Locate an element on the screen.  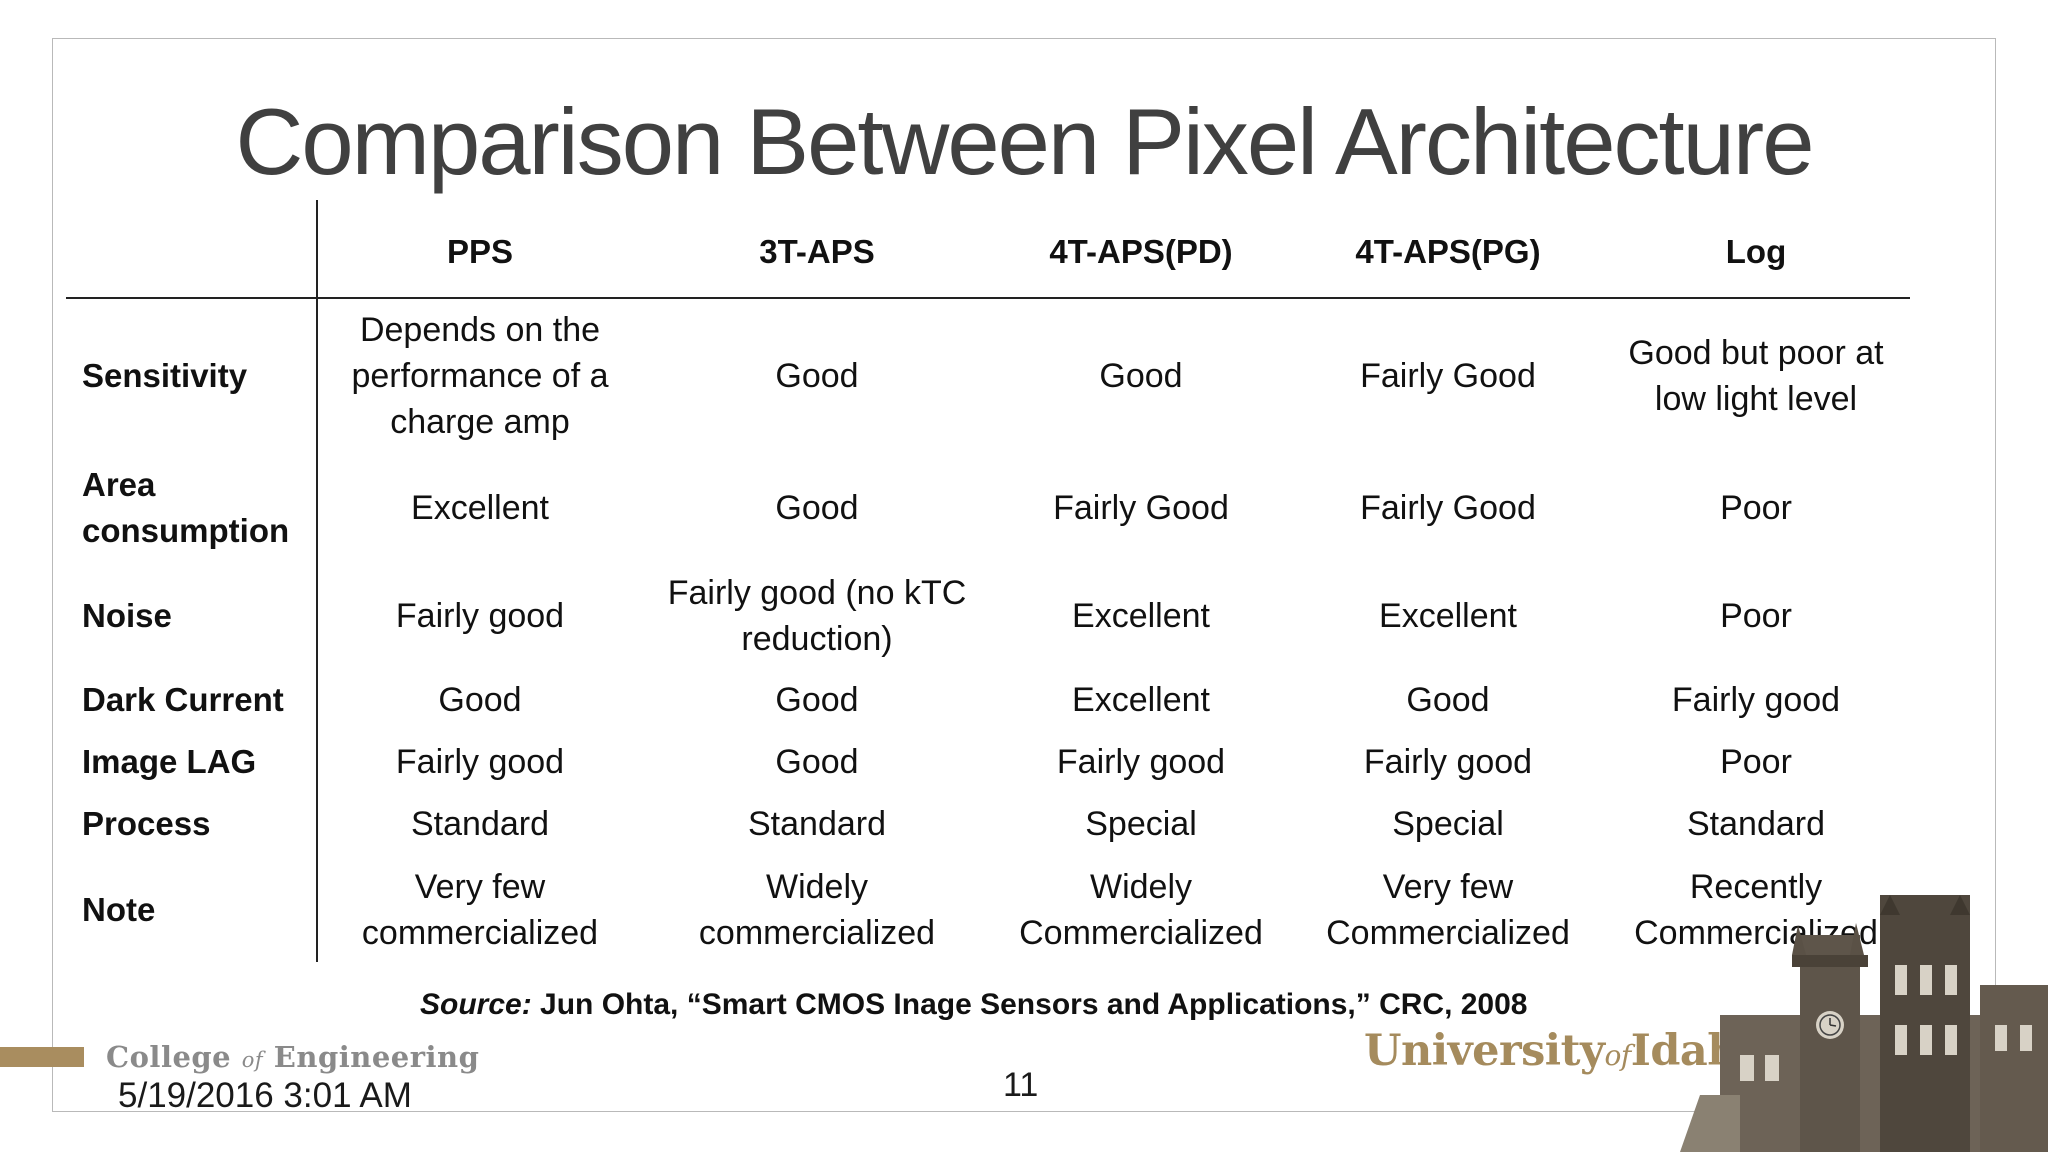
col-header-4t-aps-pd: 4T-APS(PD) is located at coordinates (1141, 251).